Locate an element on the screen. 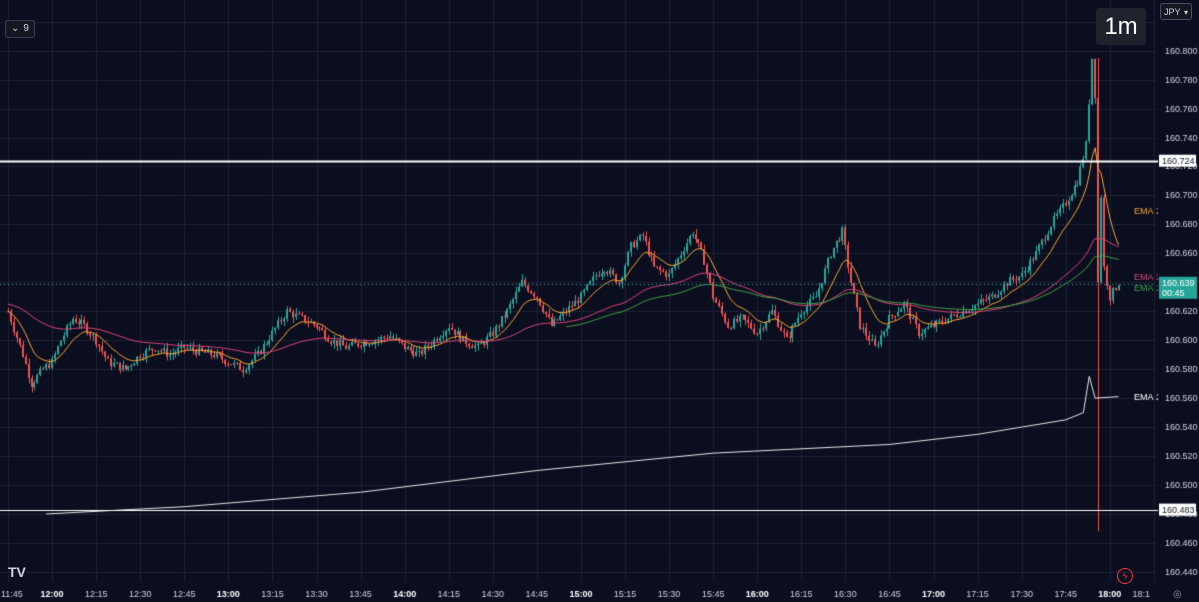 This screenshot has height=602, width=1199. indicator-collapse-button: ⌄ 9 is located at coordinates (20, 29).